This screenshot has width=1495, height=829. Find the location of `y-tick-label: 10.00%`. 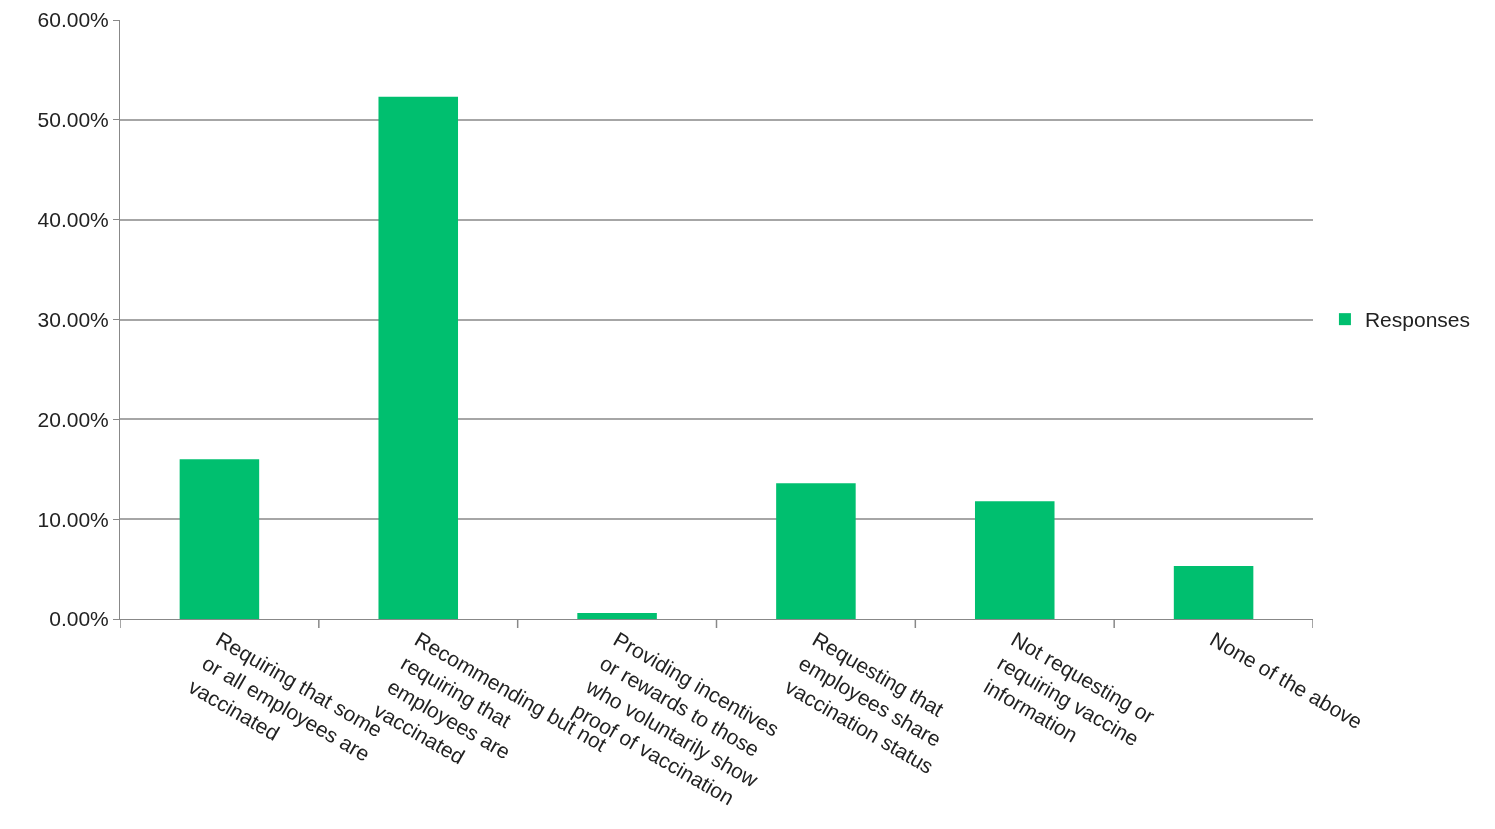

y-tick-label: 10.00% is located at coordinates (73, 519).